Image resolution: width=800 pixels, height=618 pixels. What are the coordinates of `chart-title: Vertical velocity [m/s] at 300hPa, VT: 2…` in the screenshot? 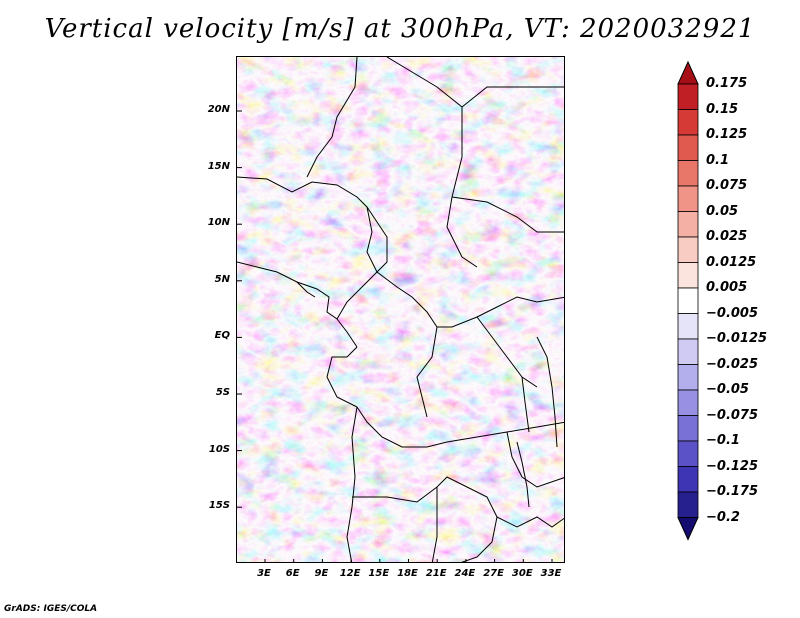 It's located at (400, 29).